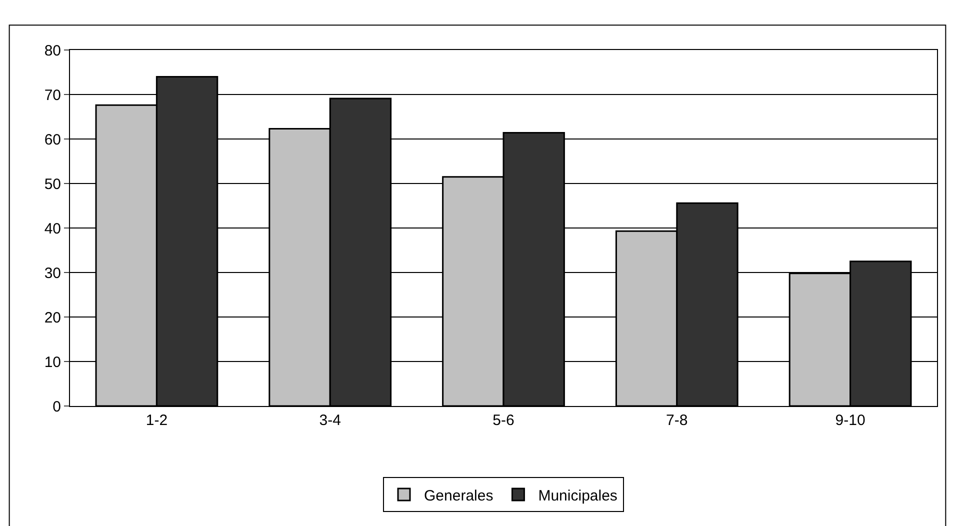 Image resolution: width=957 pixels, height=526 pixels. Describe the element at coordinates (459, 495) in the screenshot. I see `legend-label: Generales` at that location.